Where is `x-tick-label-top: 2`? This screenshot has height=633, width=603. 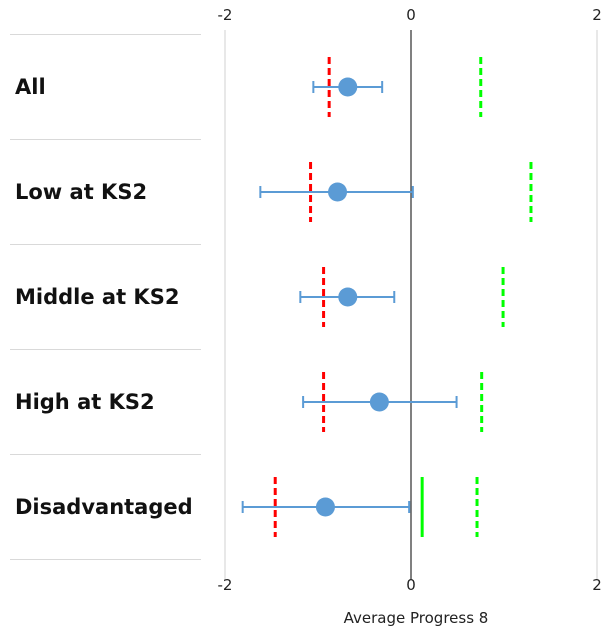
x-tick-label-top: 2 is located at coordinates (597, 15).